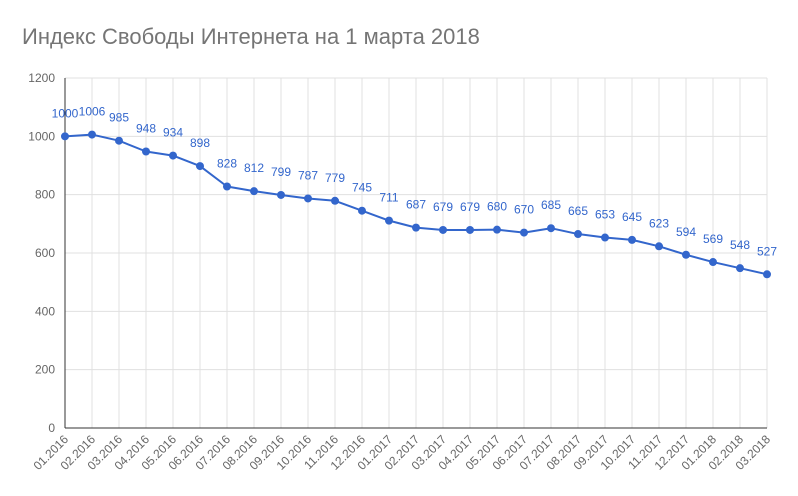 The height and width of the screenshot is (496, 798). I want to click on y-tick-label: 1000, so click(41, 136).